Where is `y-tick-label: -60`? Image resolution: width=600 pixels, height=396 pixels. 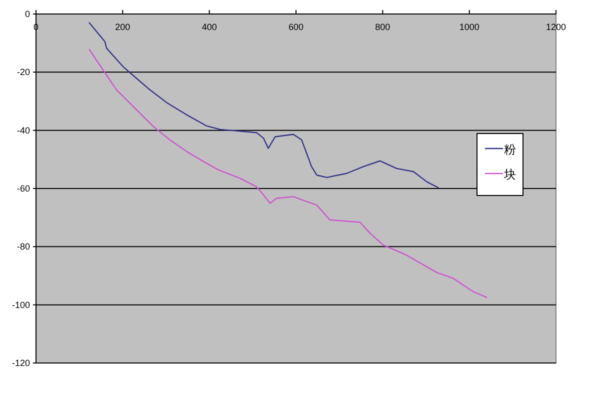 y-tick-label: -60 is located at coordinates (23, 189).